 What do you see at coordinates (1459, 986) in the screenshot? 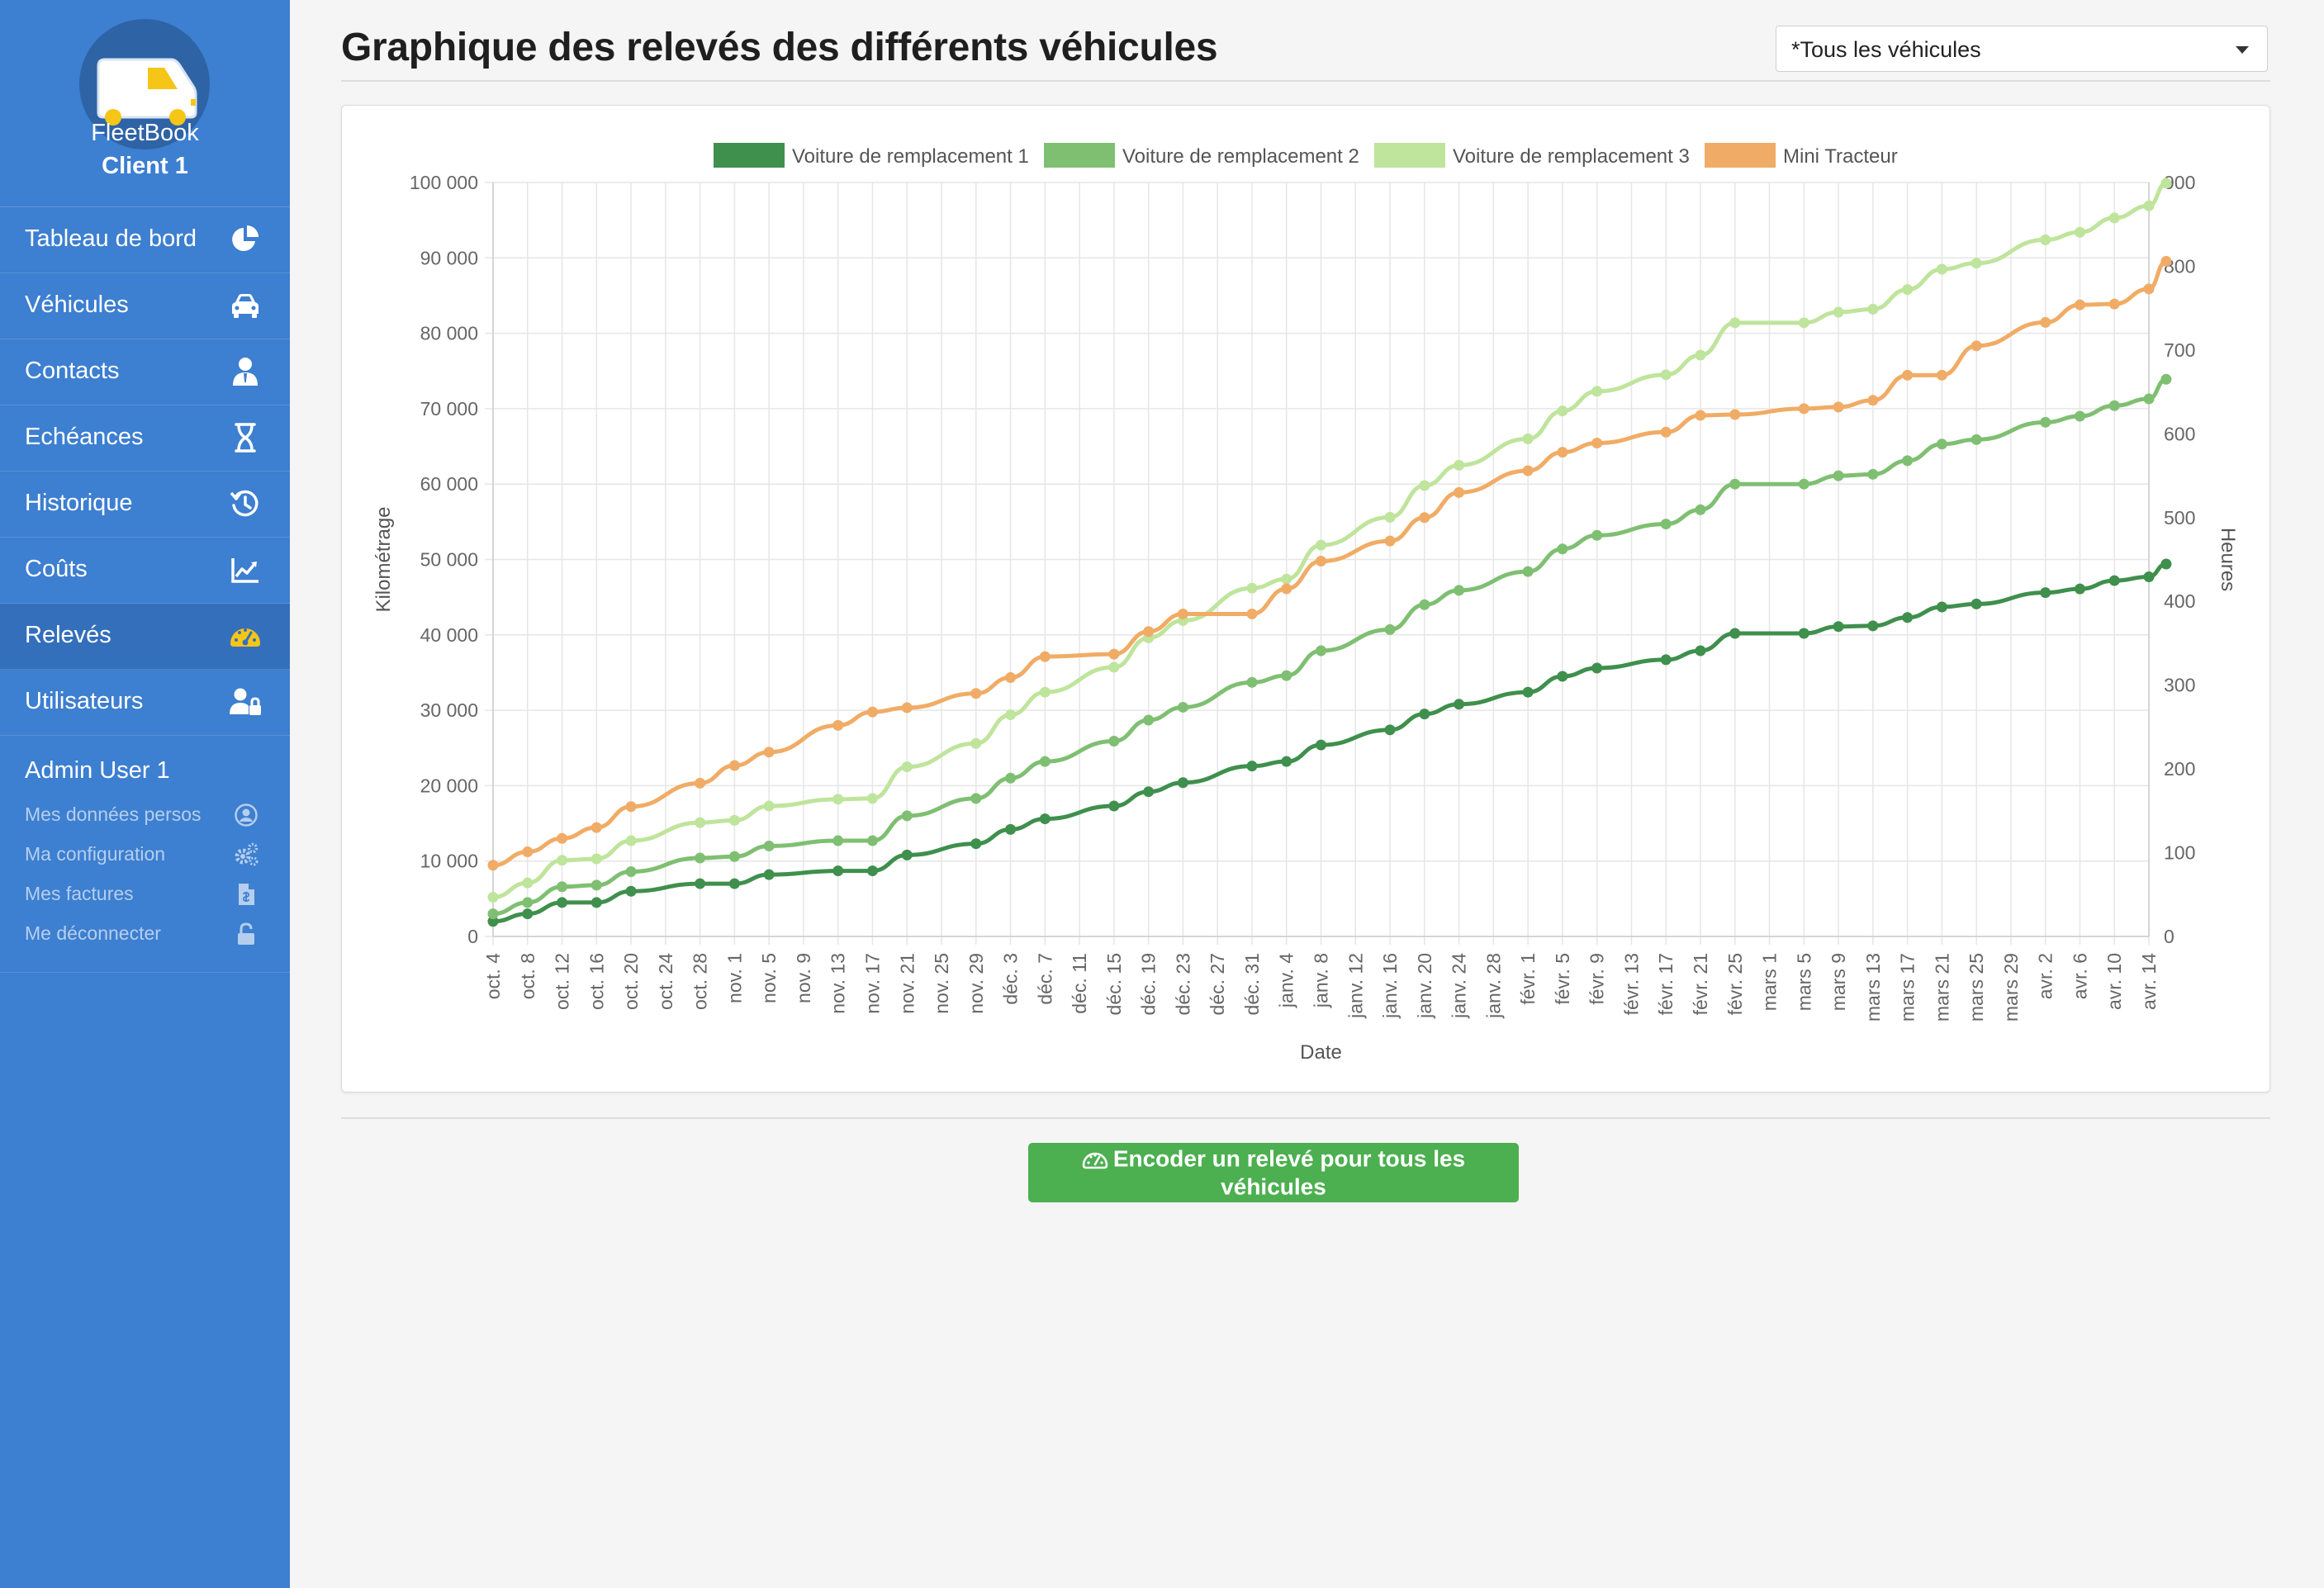
I see `x-tick-label: janv. 24` at bounding box center [1459, 986].